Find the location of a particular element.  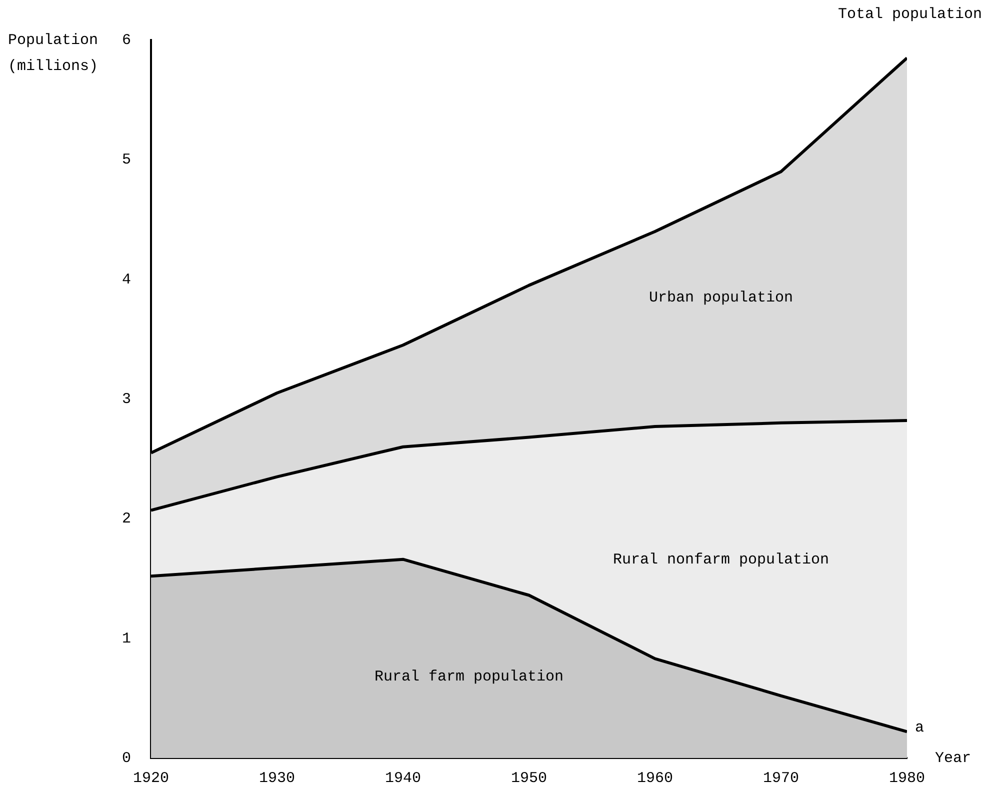

series-label: Rural farm population is located at coordinates (469, 677).